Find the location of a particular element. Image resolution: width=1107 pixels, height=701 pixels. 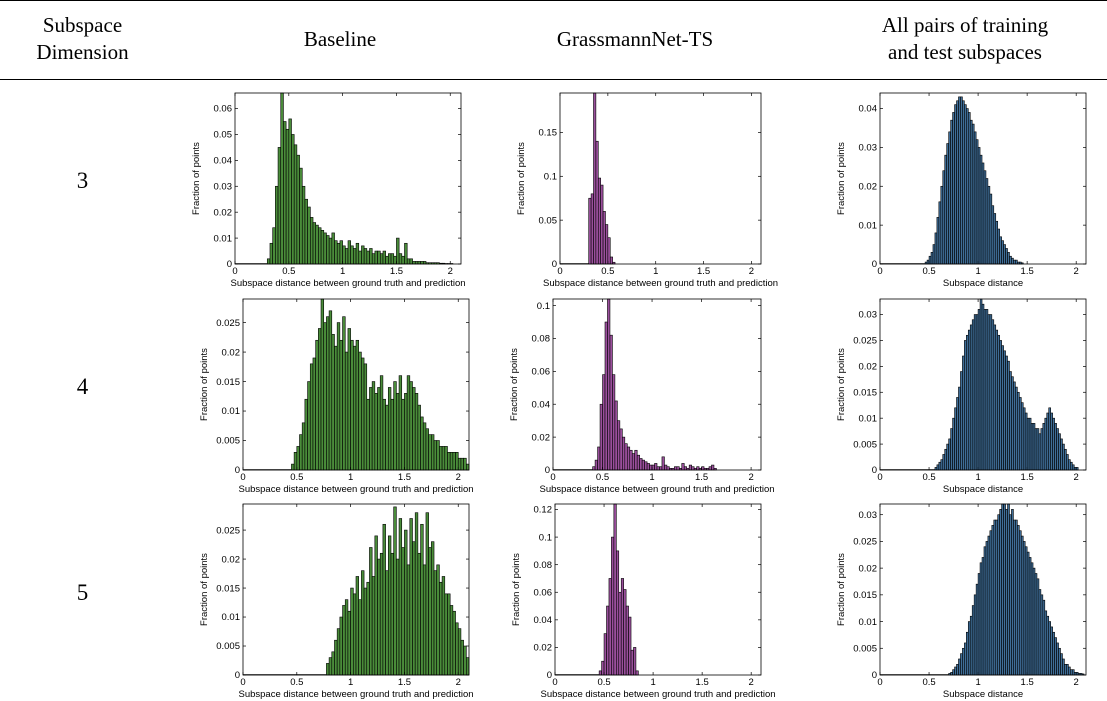

y-tick-label: 0.1 is located at coordinates (545, 537).